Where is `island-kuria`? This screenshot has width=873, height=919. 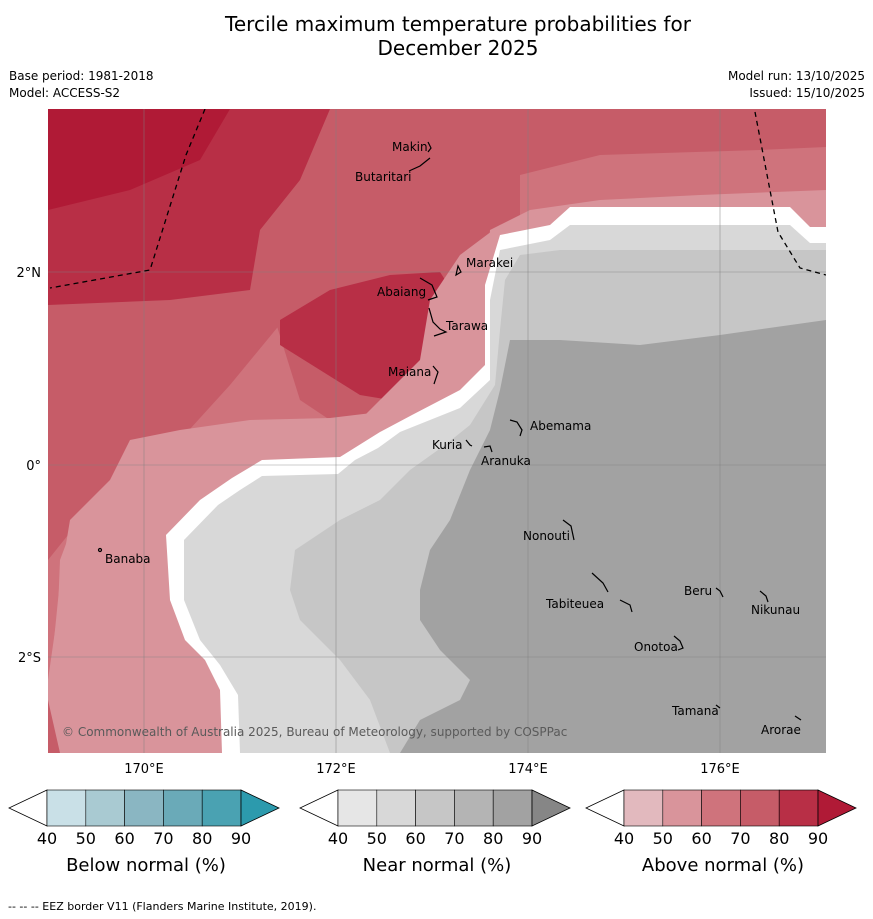
island-kuria is located at coordinates (469, 443).